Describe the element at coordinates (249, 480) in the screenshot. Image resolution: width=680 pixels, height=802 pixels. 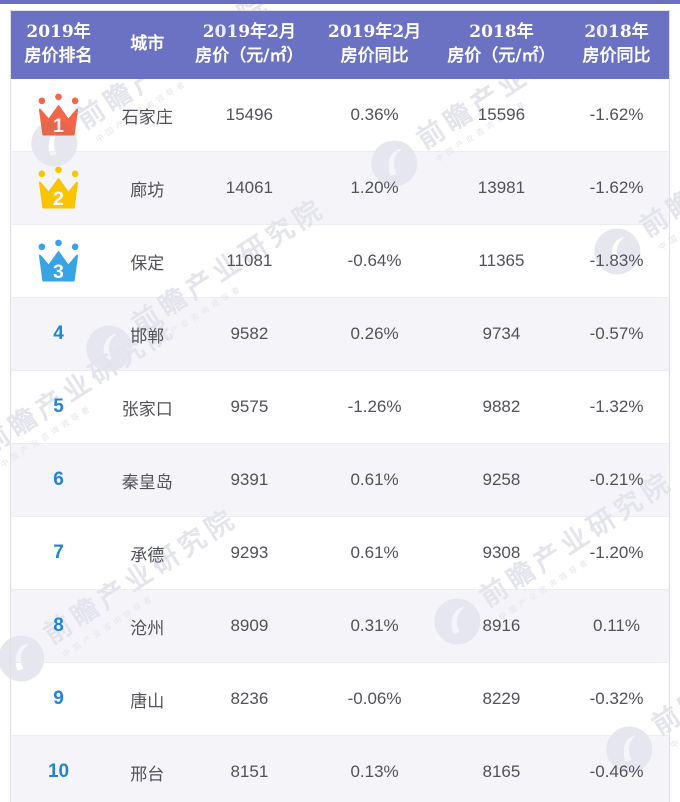
I see `price-2019-02-value: 9391` at that location.